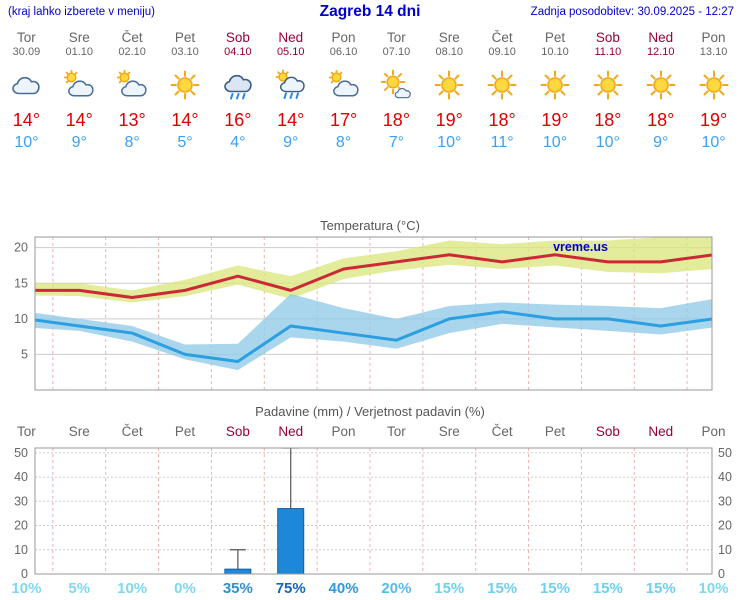 The height and width of the screenshot is (600, 740). What do you see at coordinates (370, 225) in the screenshot?
I see `temperature-chart-title: Temperatura (°C)` at bounding box center [370, 225].